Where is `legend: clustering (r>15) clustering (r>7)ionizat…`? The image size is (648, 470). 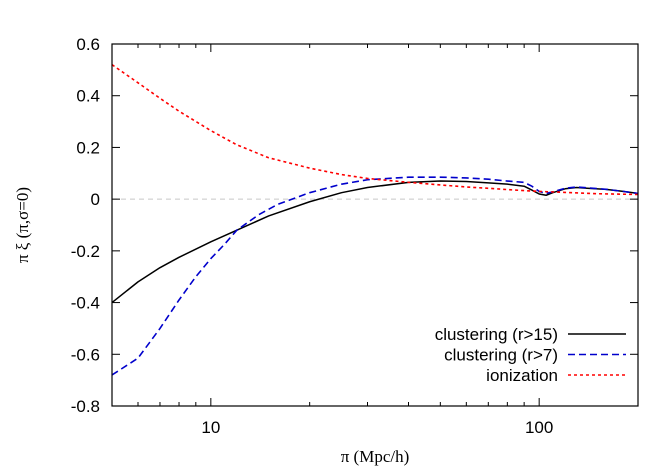
legend: clustering (r>15) clustering (r>7)ionizat… is located at coordinates (530, 355).